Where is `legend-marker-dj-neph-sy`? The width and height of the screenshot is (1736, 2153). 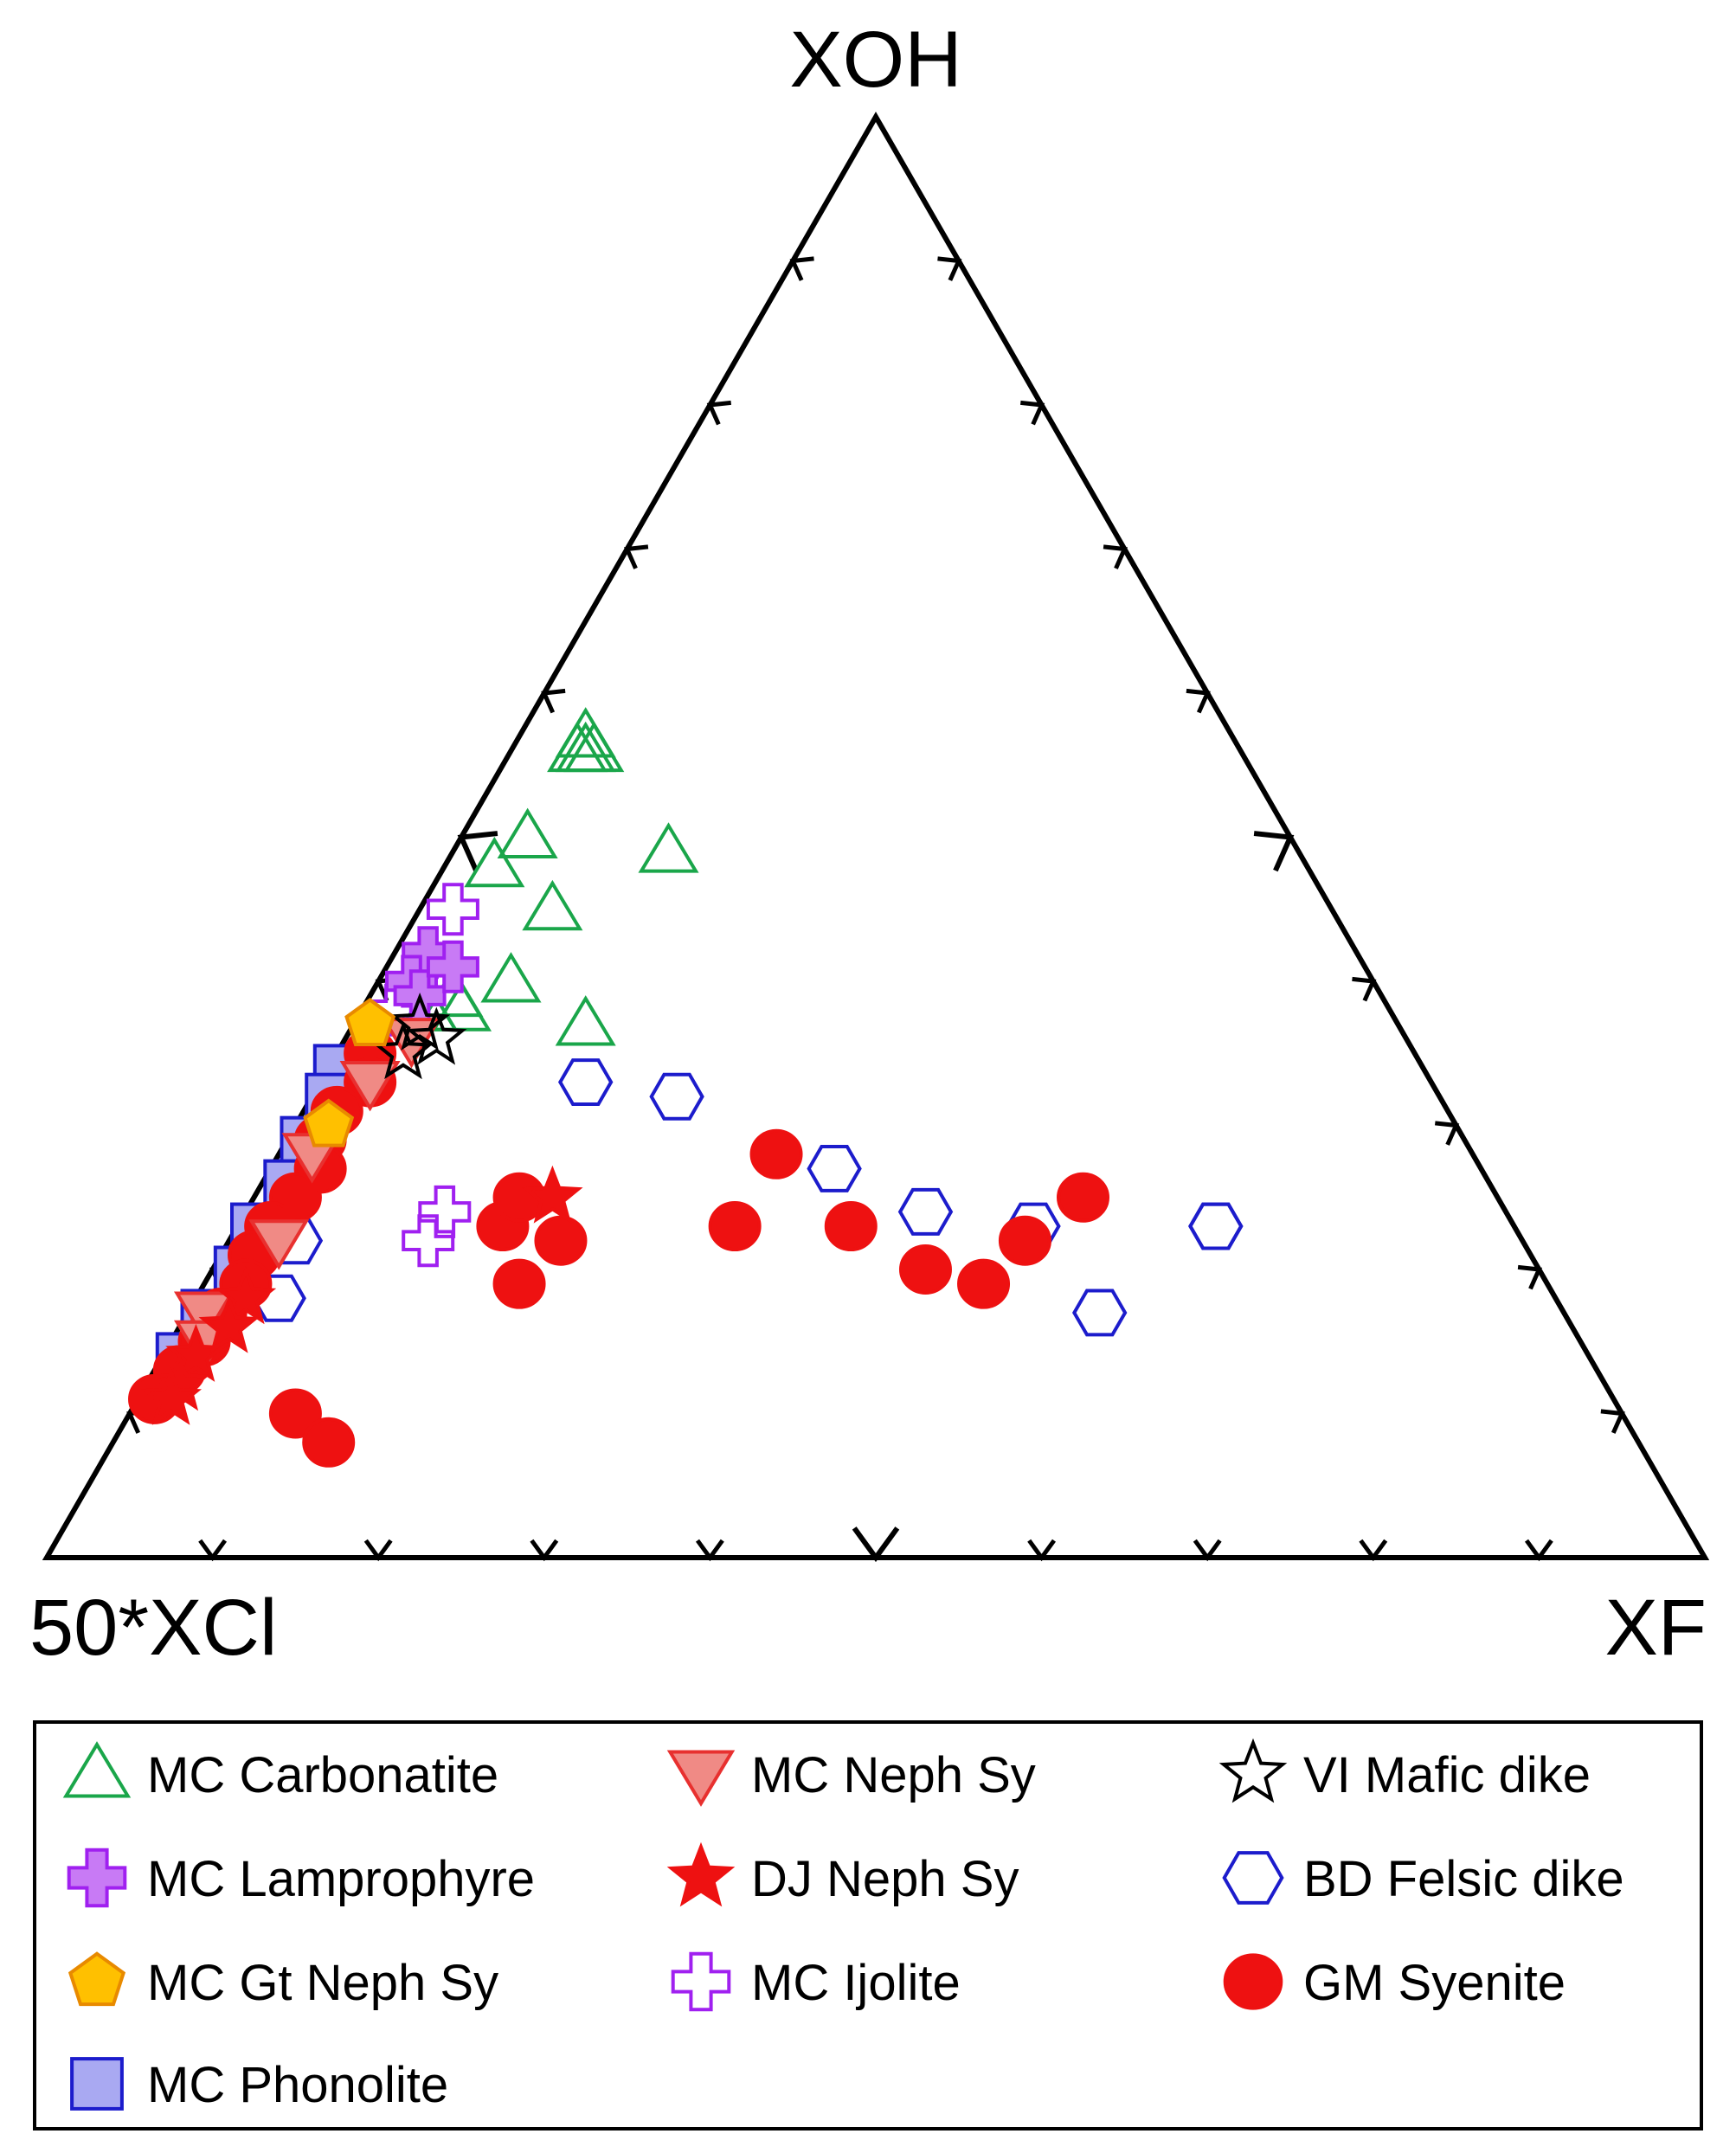
legend-marker-dj-neph-sy is located at coordinates (701, 1874).